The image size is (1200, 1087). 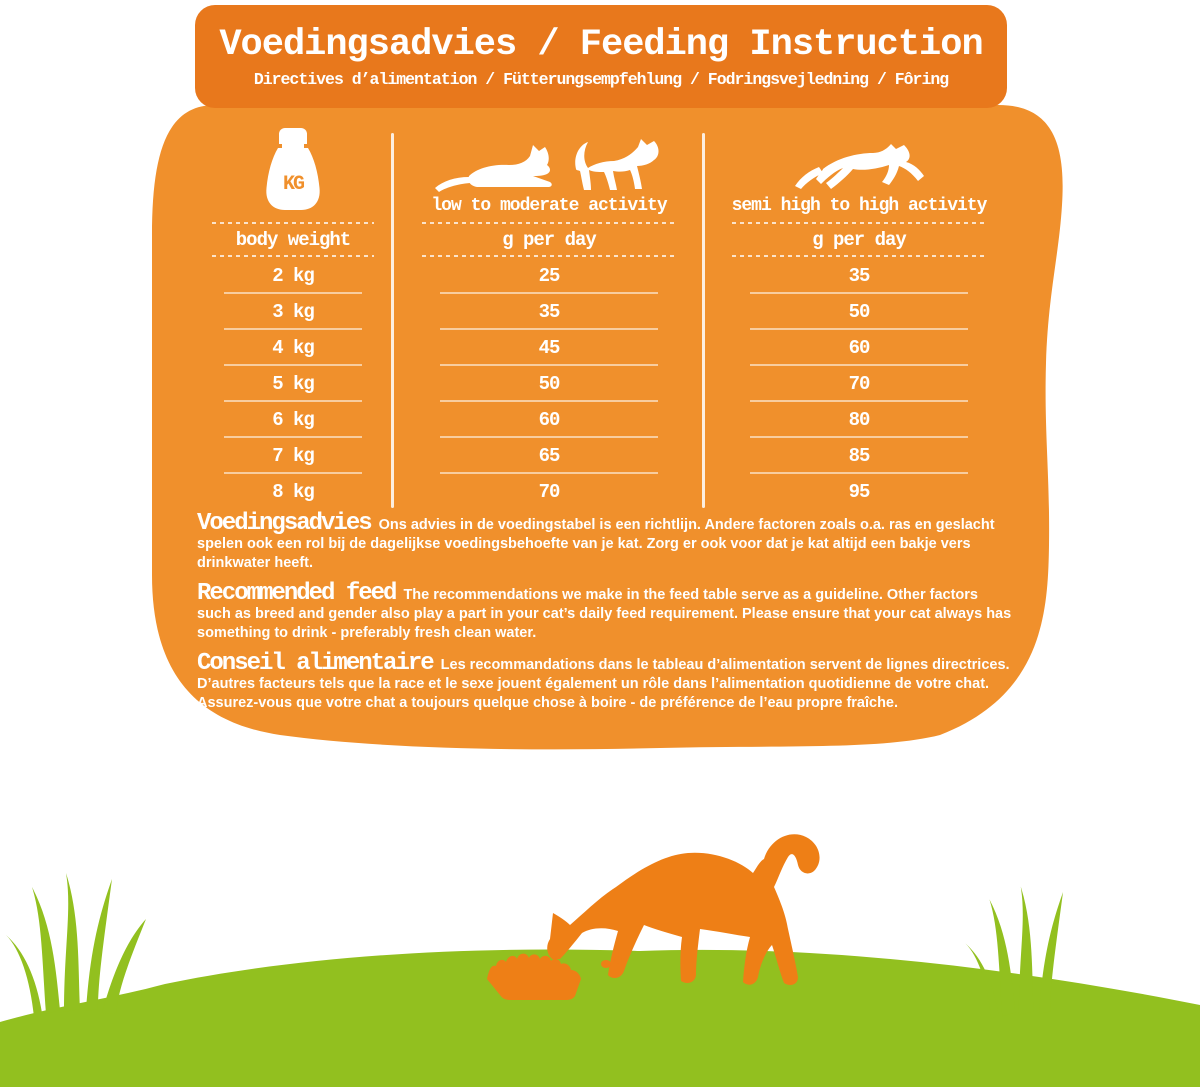 I want to click on food-bowl-icon, so click(x=534, y=976).